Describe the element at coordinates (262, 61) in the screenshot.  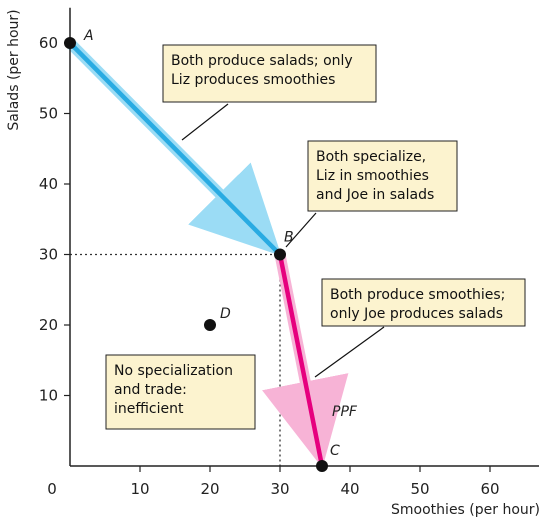
I see `annotation-text: Both produce salads; only` at that location.